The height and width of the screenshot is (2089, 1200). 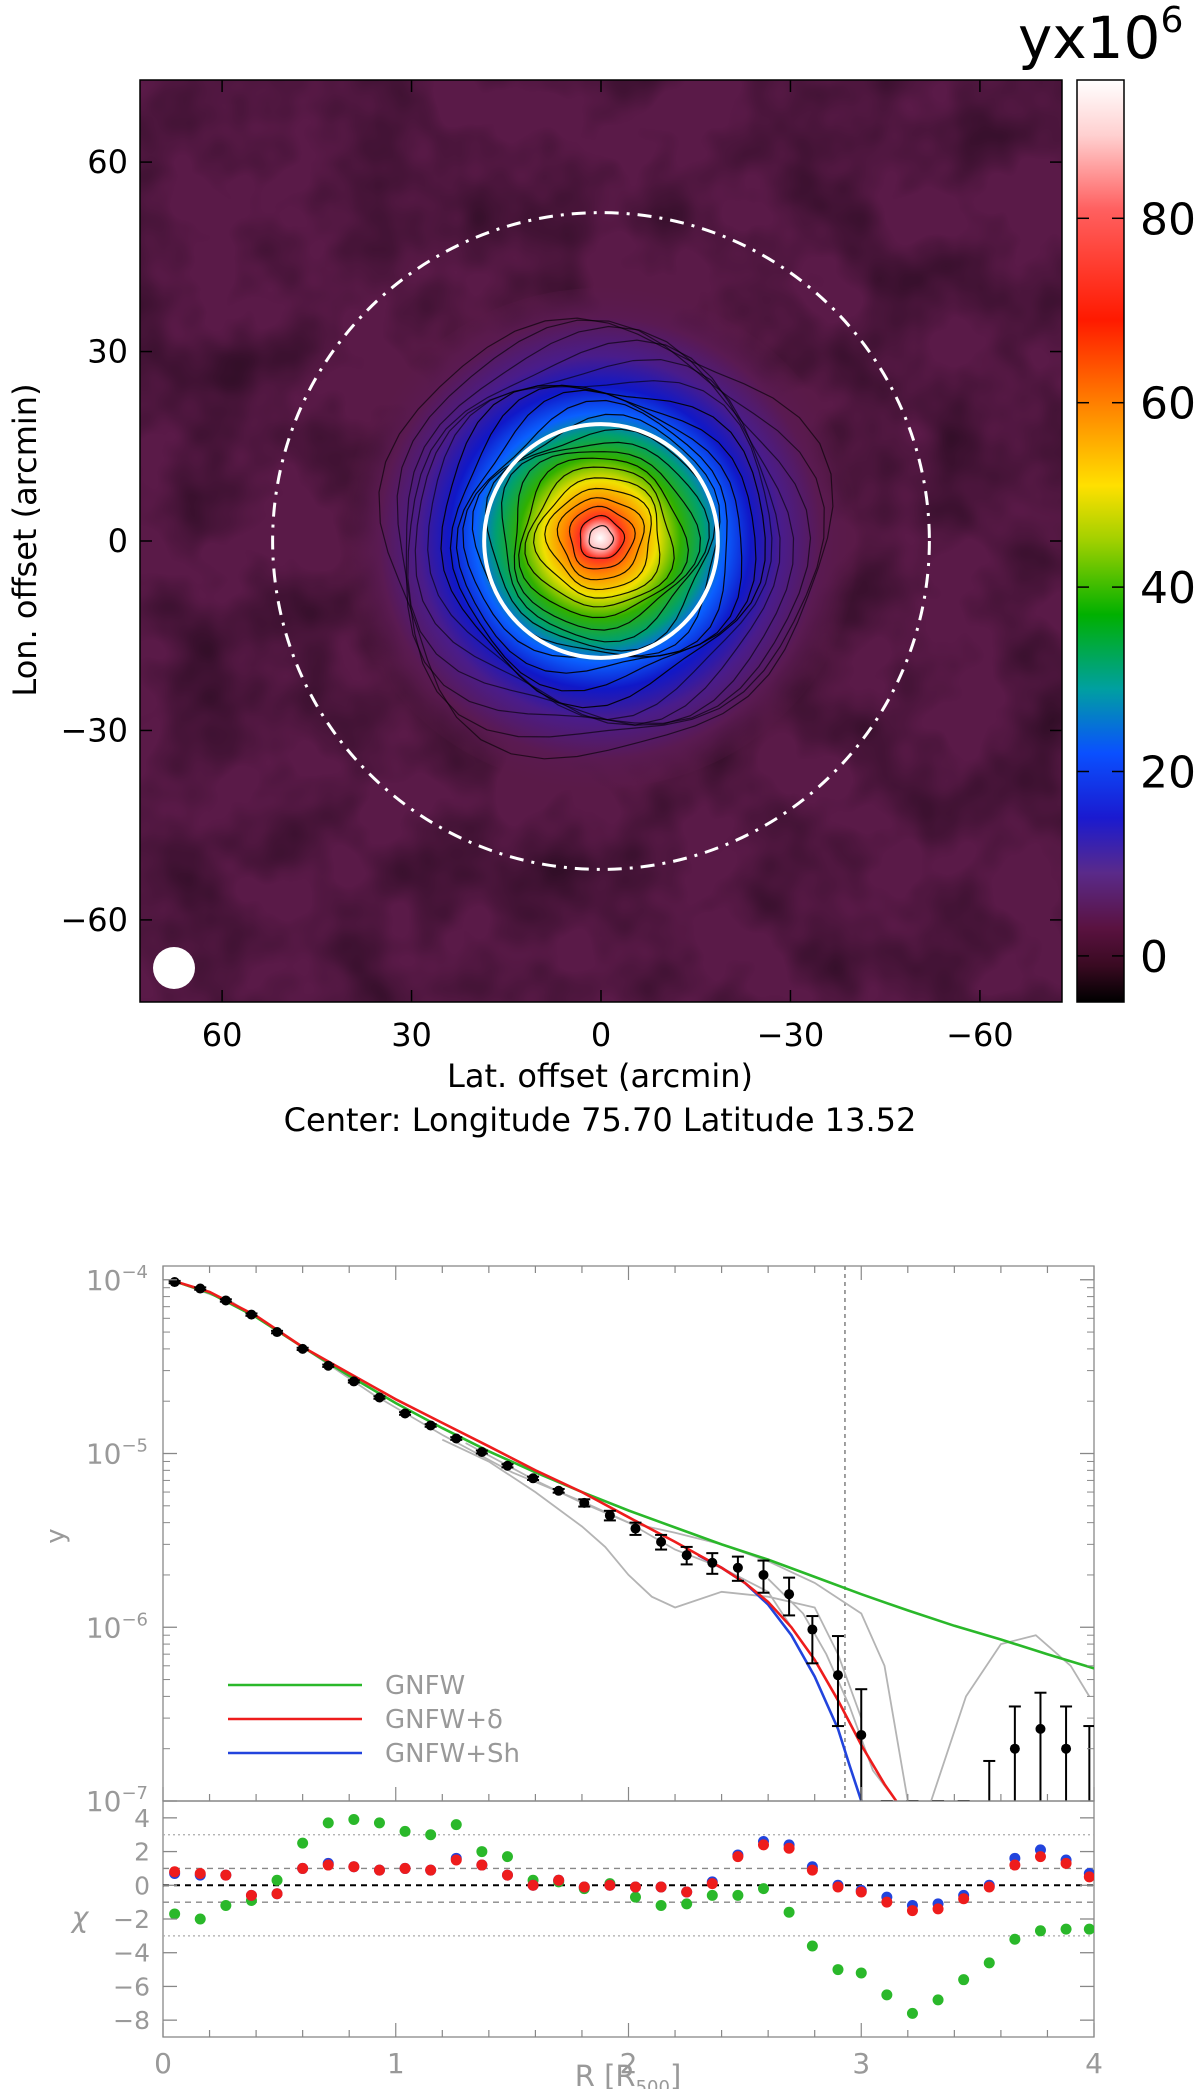 I want to click on profile-y-tick-label: 10⁻⁴, so click(x=117, y=1279).